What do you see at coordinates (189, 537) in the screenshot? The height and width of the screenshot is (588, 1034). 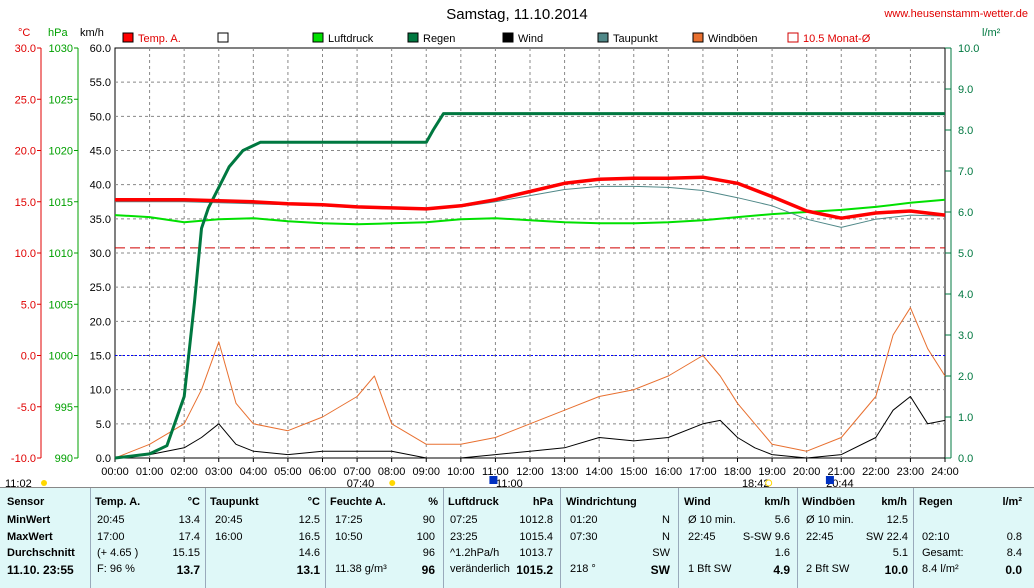 I see `temp-value: 17.4` at bounding box center [189, 537].